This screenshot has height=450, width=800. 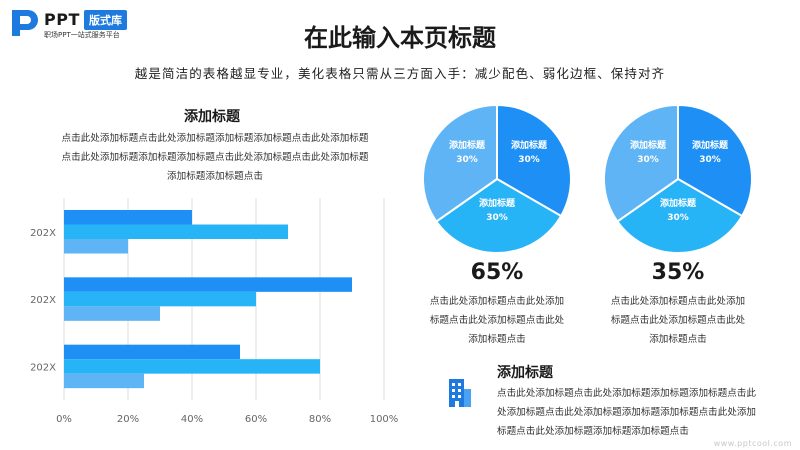 What do you see at coordinates (466, 153) in the screenshot?
I see `pie-1-label-topleft: 添加标题 30%` at bounding box center [466, 153].